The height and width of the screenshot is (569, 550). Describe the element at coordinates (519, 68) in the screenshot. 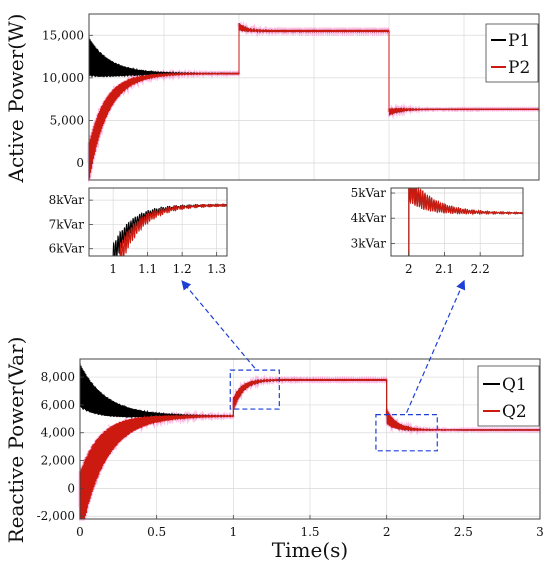

I see `legend-p2-label: P2` at that location.